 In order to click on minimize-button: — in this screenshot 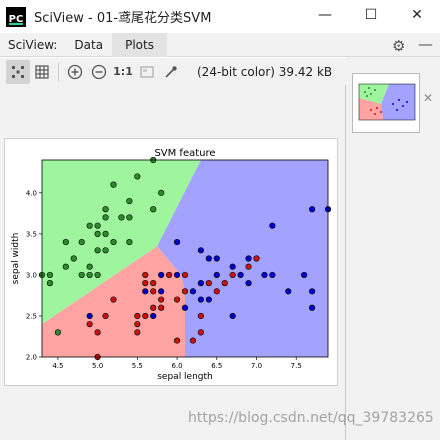, I will do `click(325, 15)`.